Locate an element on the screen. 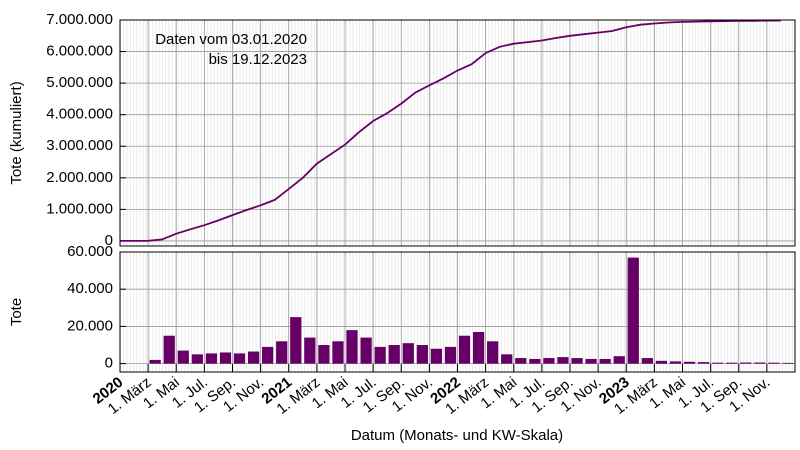 The height and width of the screenshot is (450, 800). y-tick-label: 7.000.000 is located at coordinates (79, 19).